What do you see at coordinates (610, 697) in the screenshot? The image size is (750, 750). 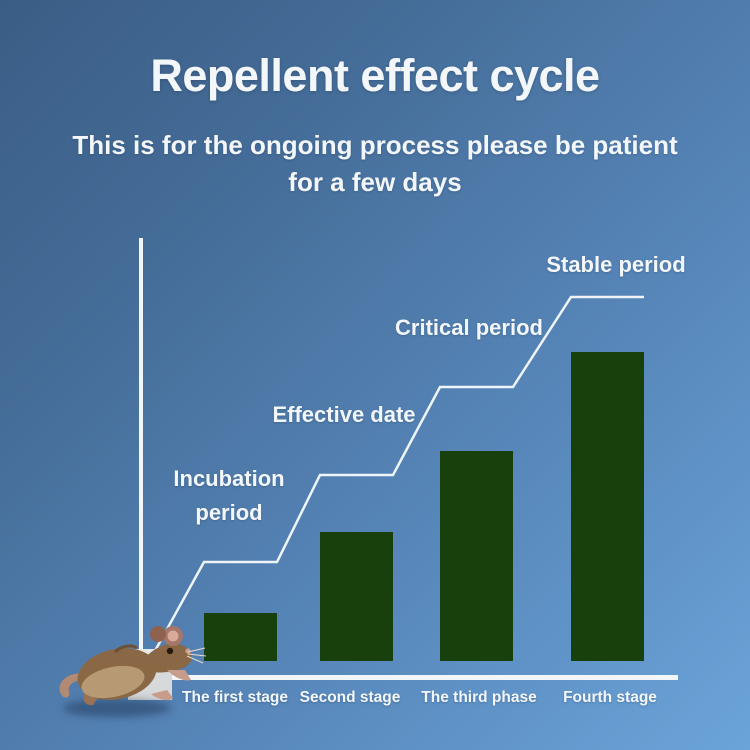 I see `x-label-fourth-stage: Fourth stage` at bounding box center [610, 697].